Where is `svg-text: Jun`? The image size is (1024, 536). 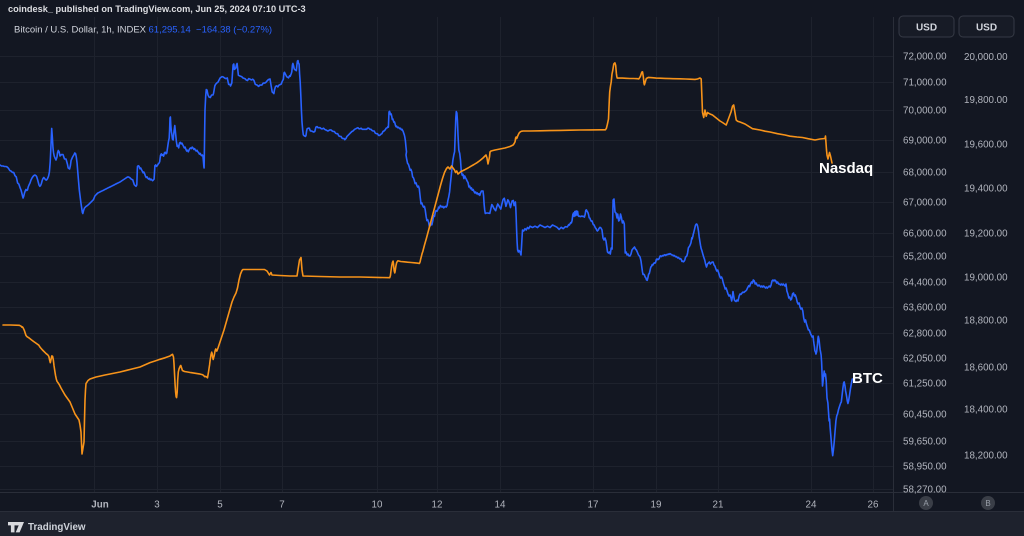 svg-text: Jun is located at coordinates (99, 505).